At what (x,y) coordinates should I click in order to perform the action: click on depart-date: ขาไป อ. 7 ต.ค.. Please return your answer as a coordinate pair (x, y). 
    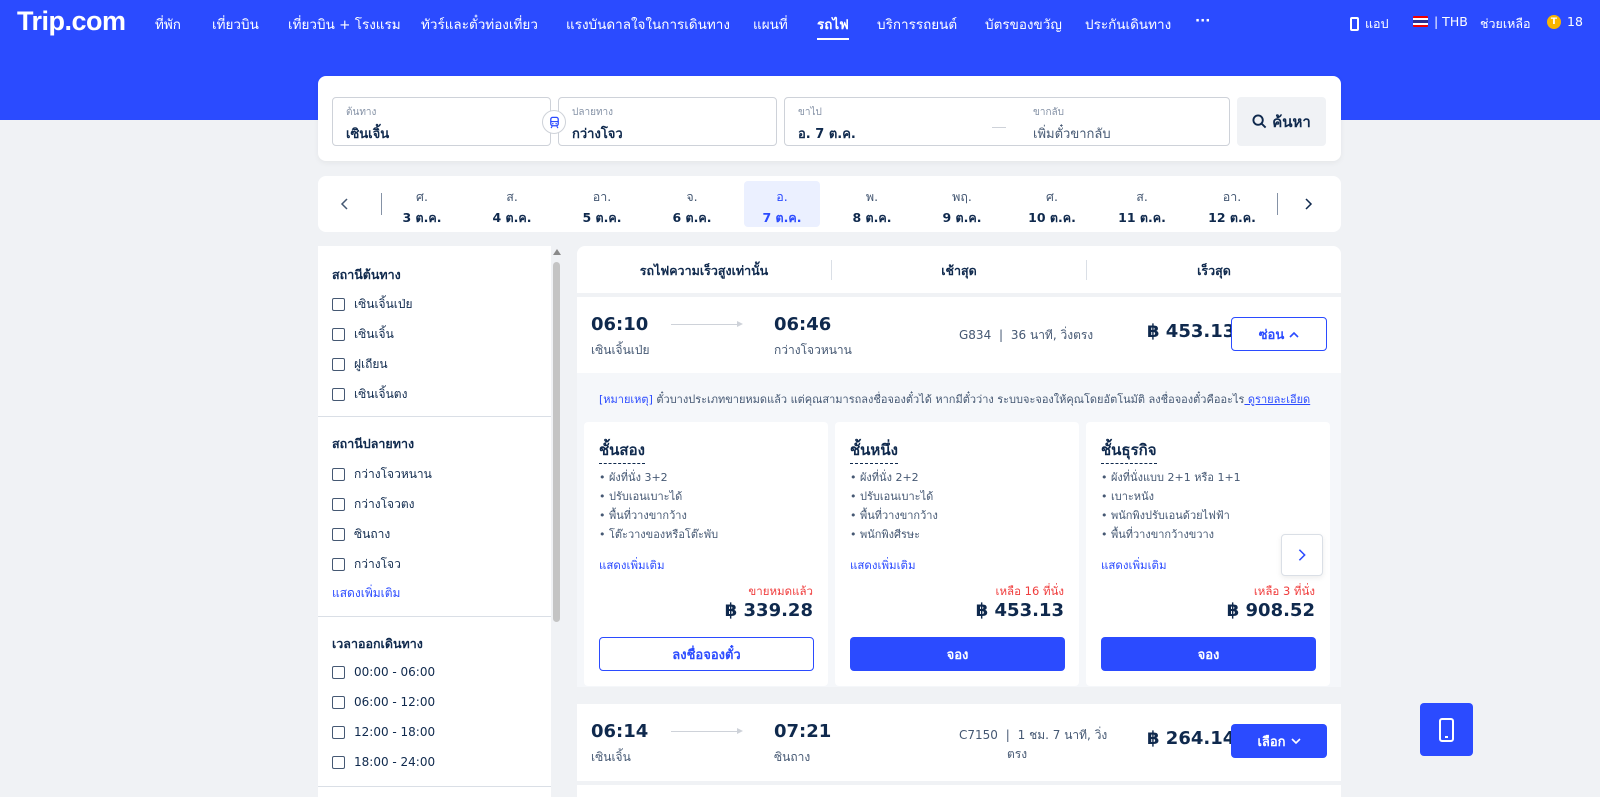
    Looking at the image, I should click on (827, 124).